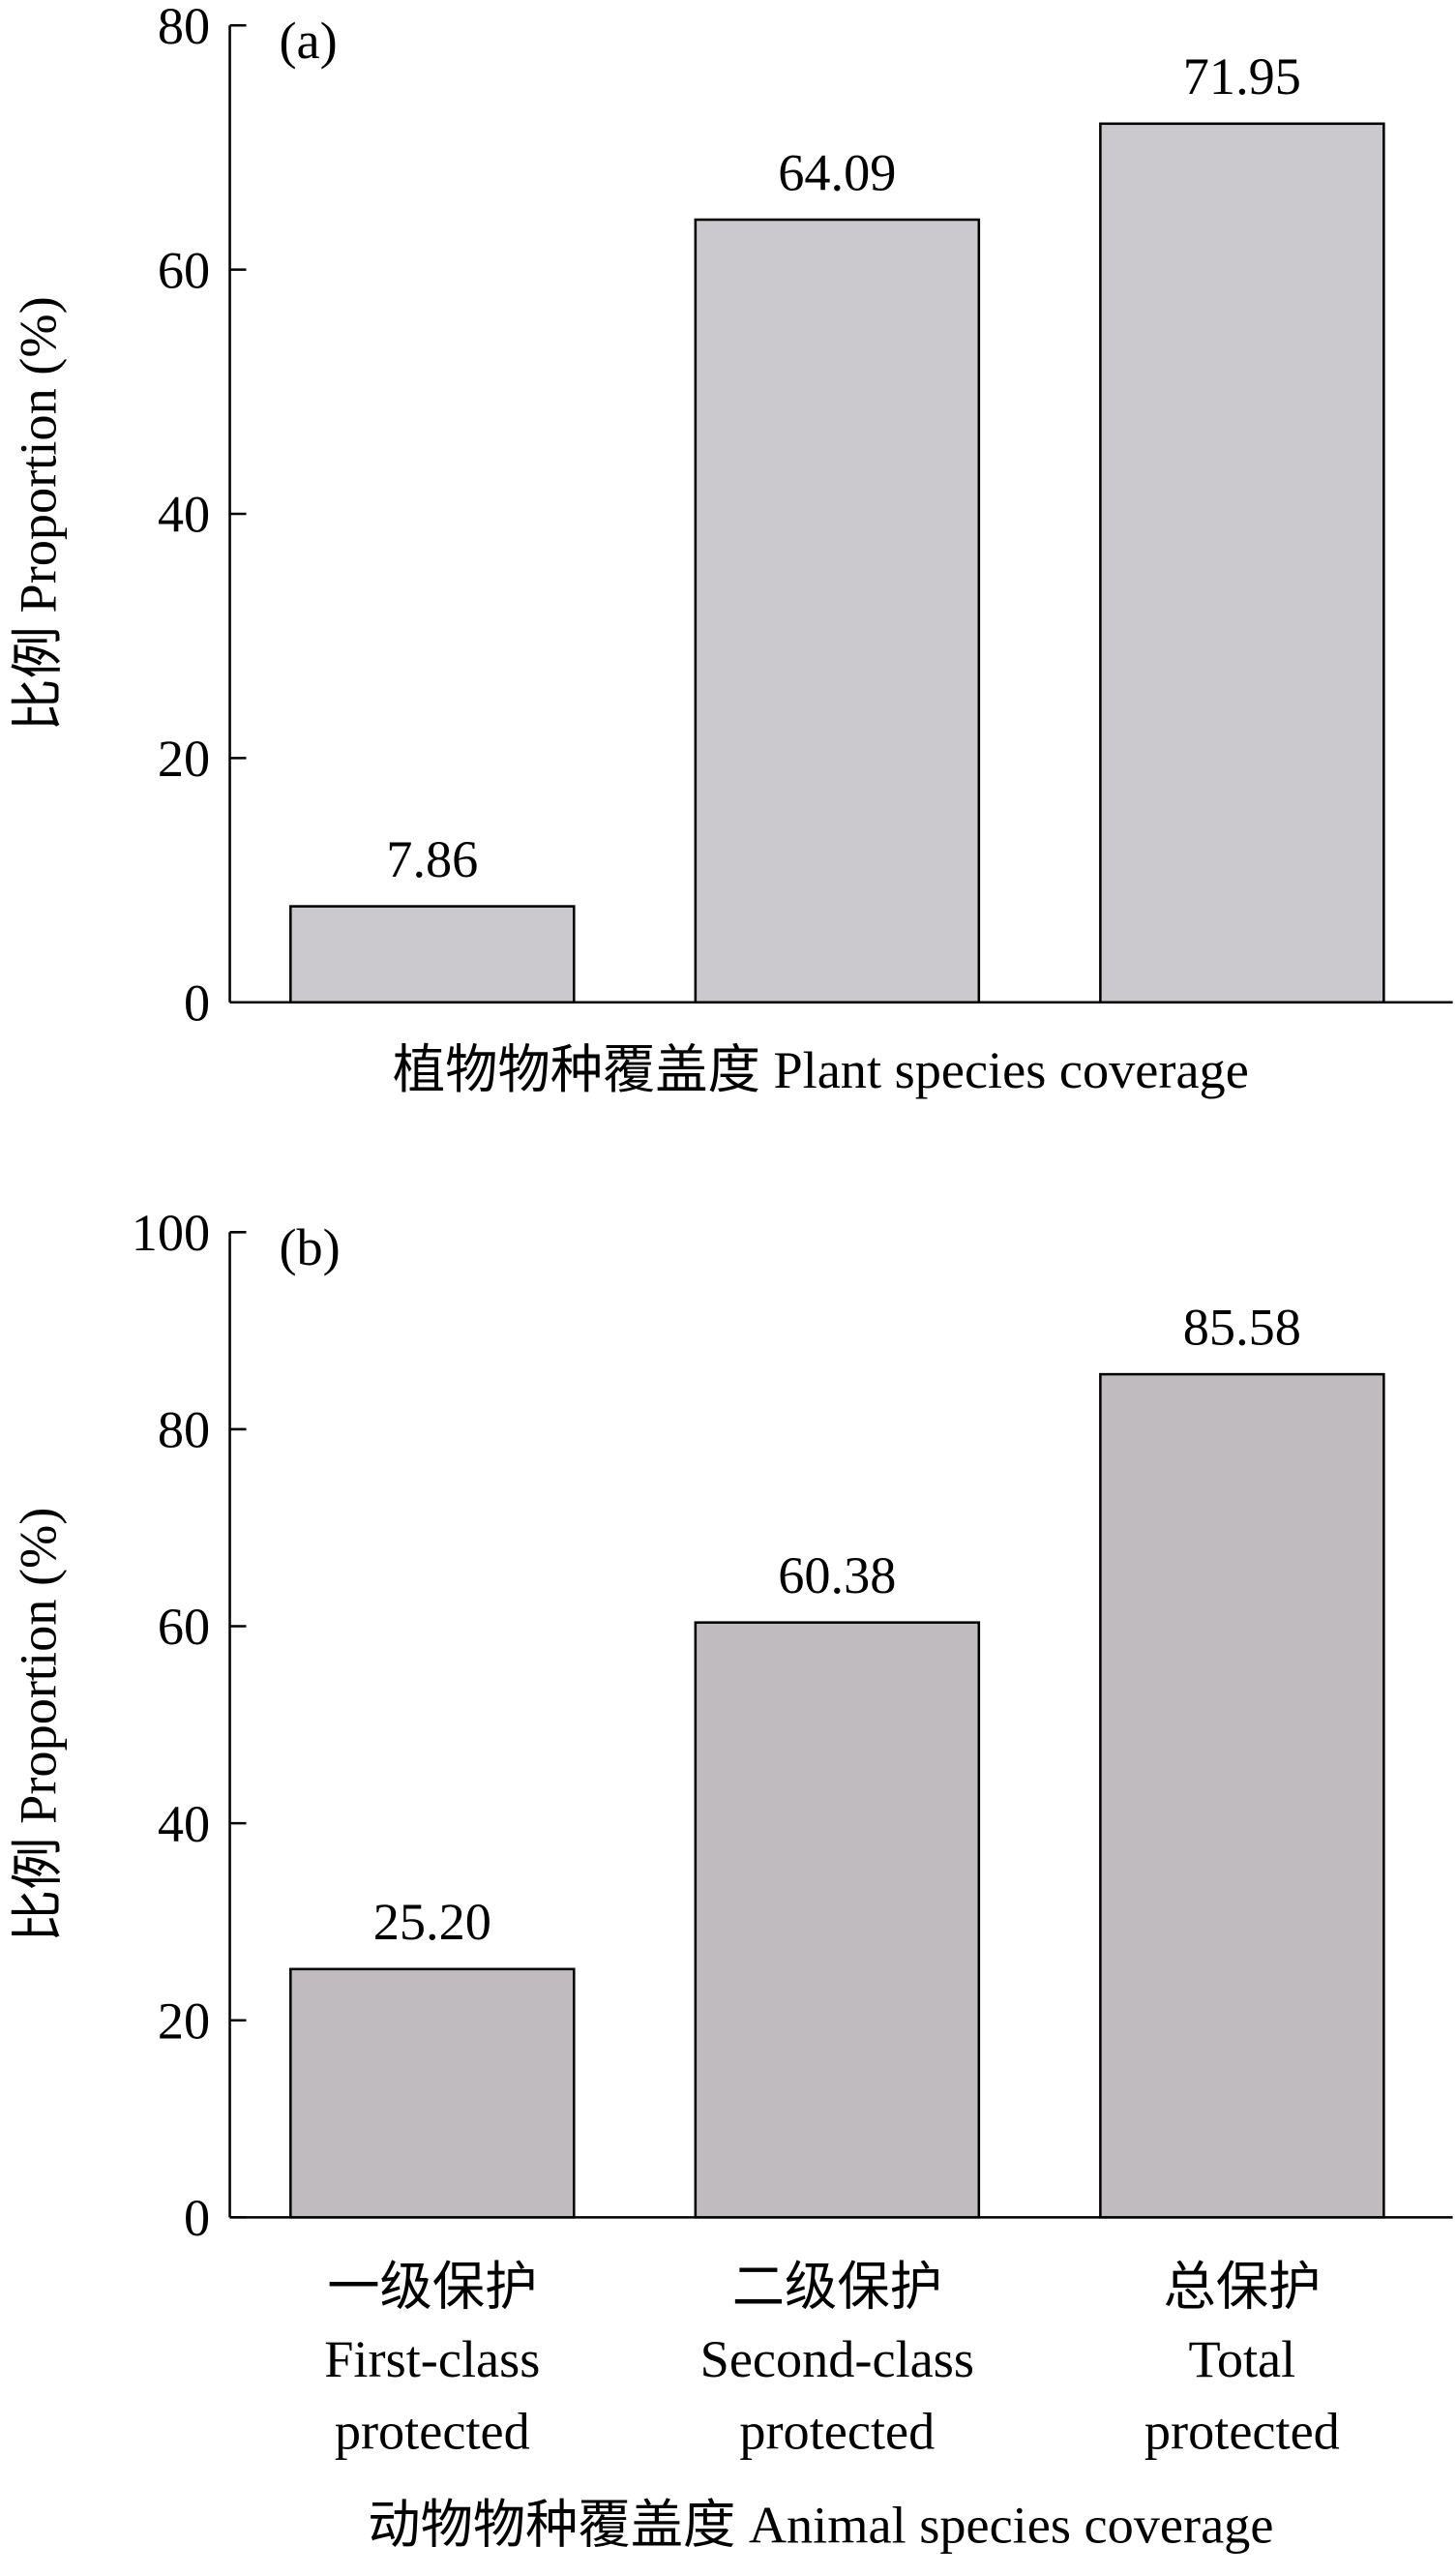  I want to click on x-tick-label: Total, so click(1242, 2359).